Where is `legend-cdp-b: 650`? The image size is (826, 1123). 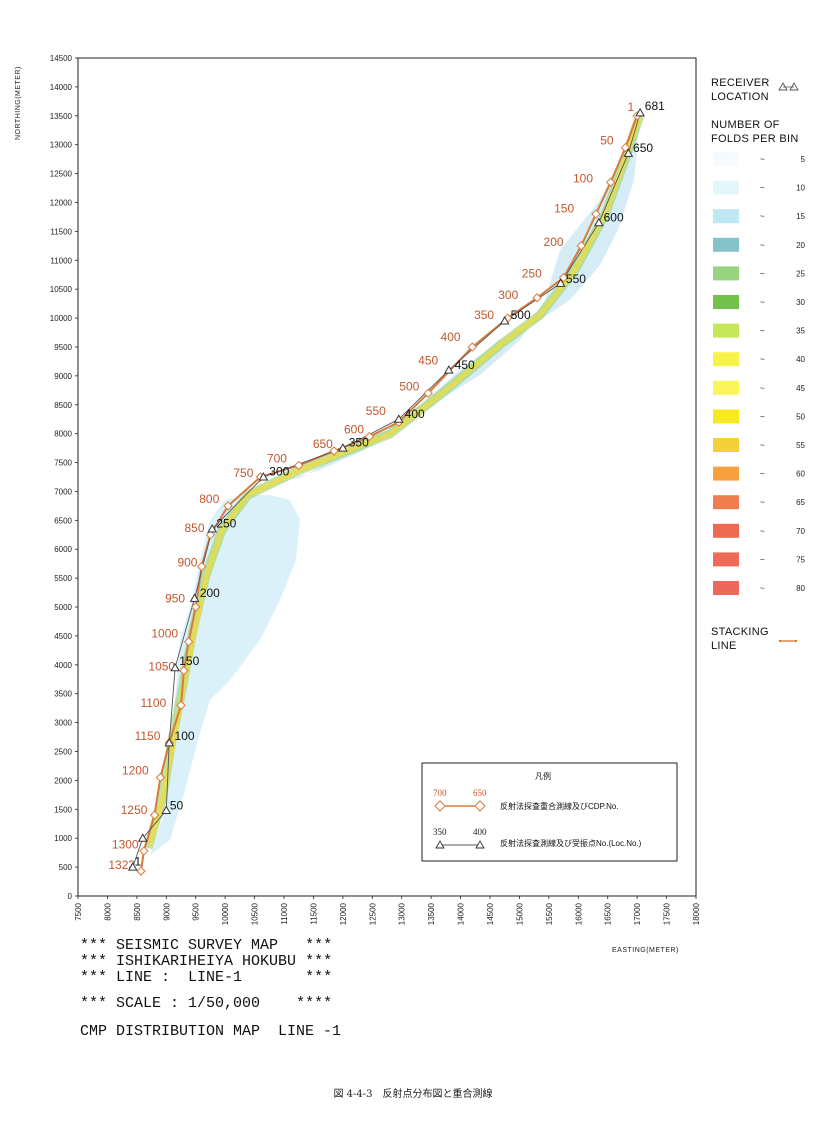
legend-cdp-b: 650 is located at coordinates (480, 793).